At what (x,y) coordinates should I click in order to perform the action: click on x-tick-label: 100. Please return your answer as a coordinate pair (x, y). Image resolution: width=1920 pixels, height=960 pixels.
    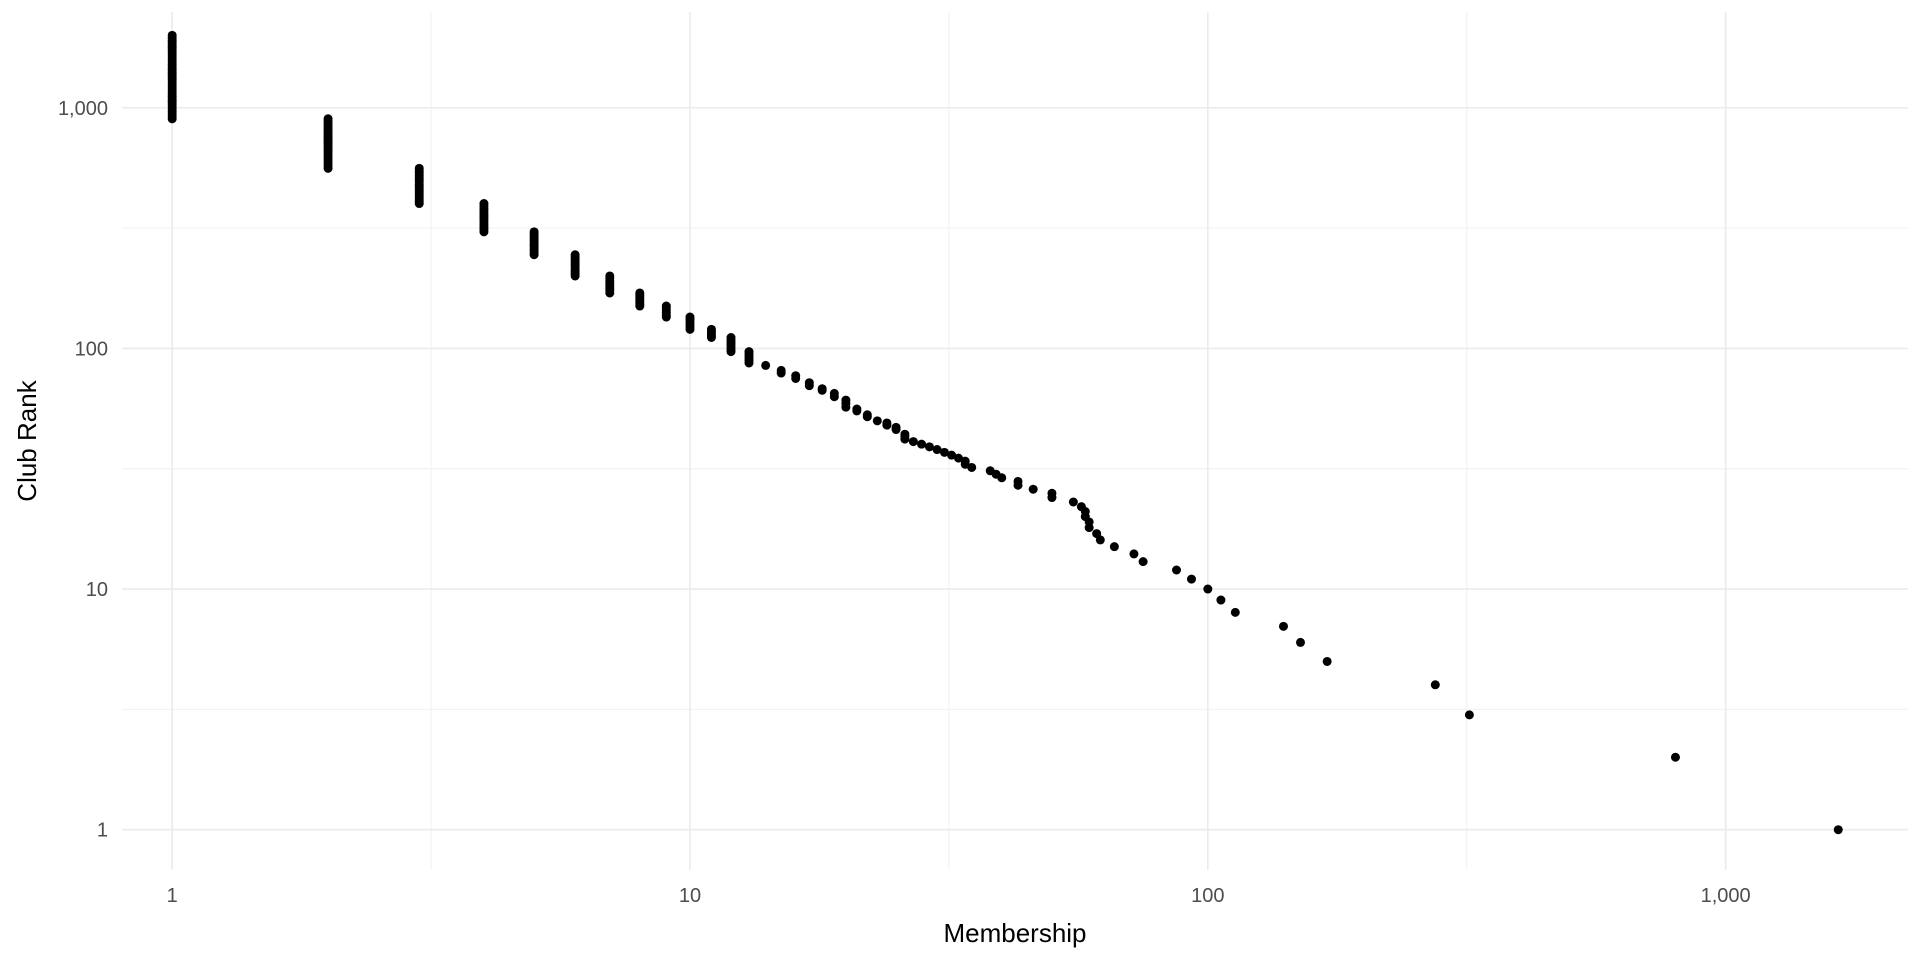
    Looking at the image, I should click on (1207, 896).